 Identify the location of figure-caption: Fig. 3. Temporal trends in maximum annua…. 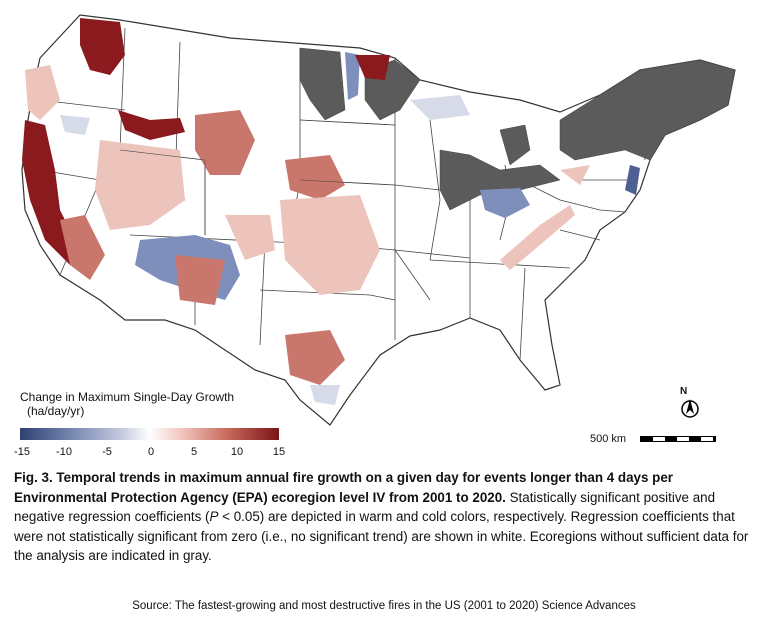
(384, 517).